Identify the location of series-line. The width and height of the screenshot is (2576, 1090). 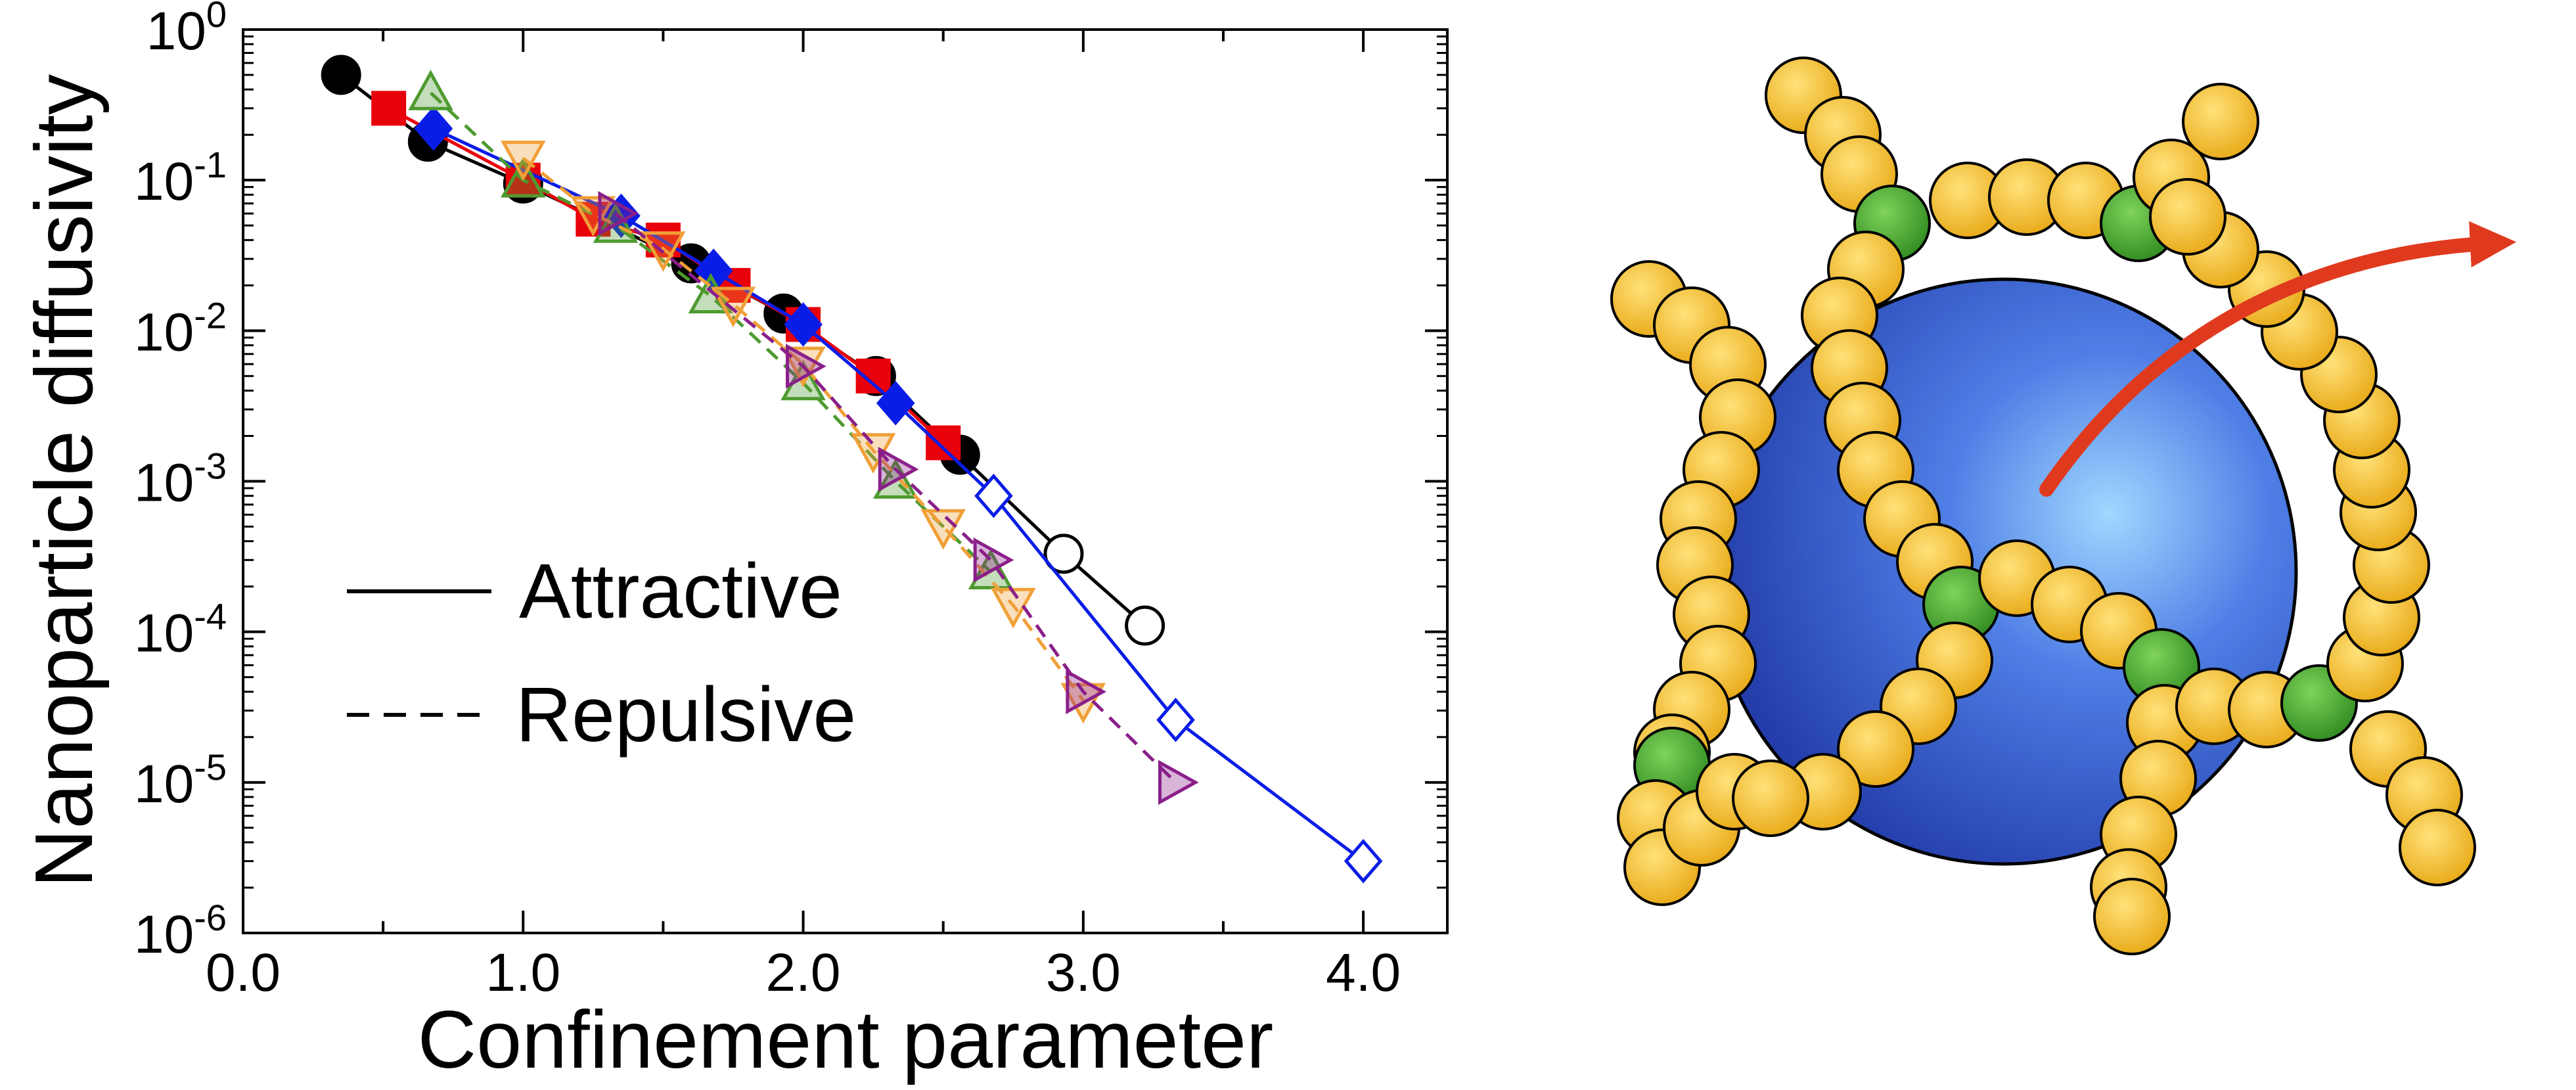
(895, 498).